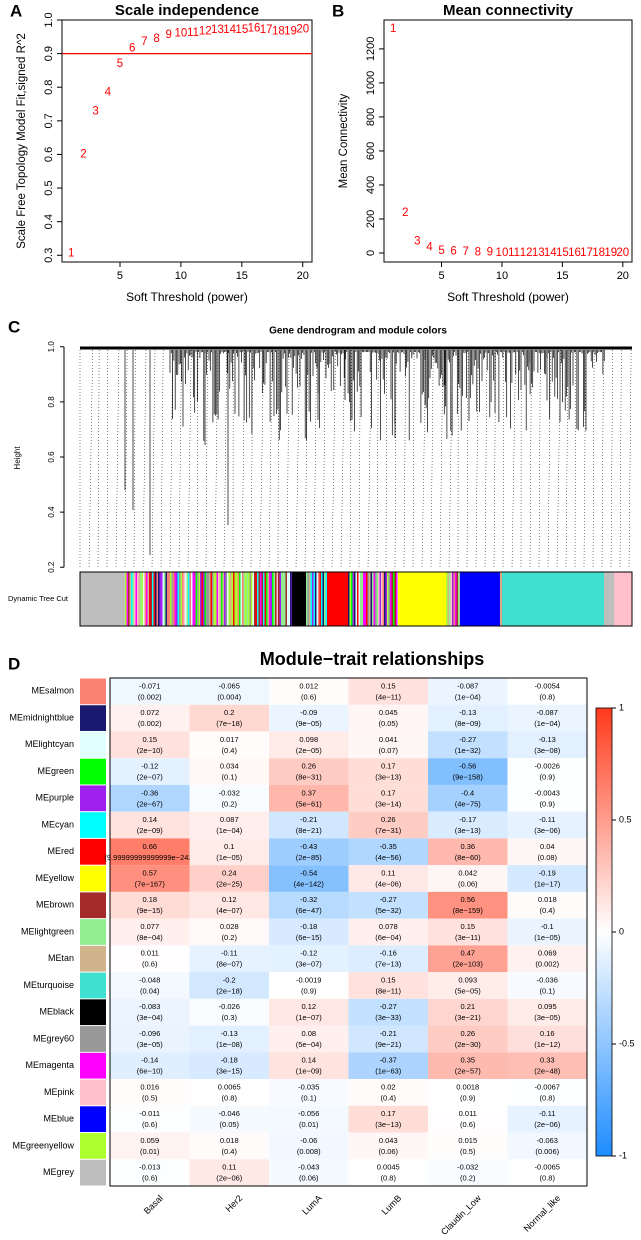 This screenshot has width=641, height=1240. What do you see at coordinates (302, 29) in the screenshot?
I see `point-label: 20` at bounding box center [302, 29].